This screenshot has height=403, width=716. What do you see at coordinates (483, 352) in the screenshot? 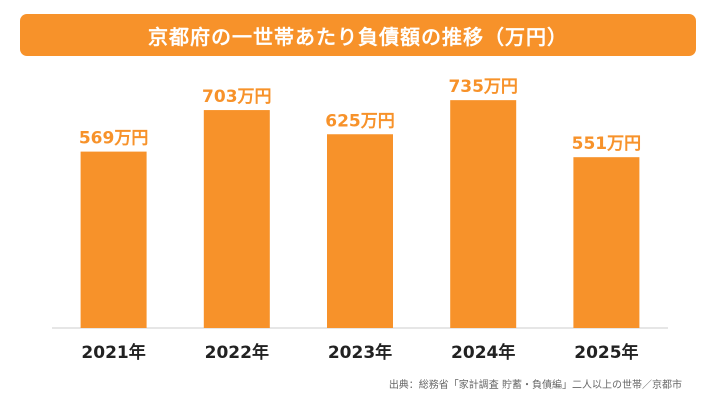
I see `x-tick-label: 2024年` at bounding box center [483, 352].